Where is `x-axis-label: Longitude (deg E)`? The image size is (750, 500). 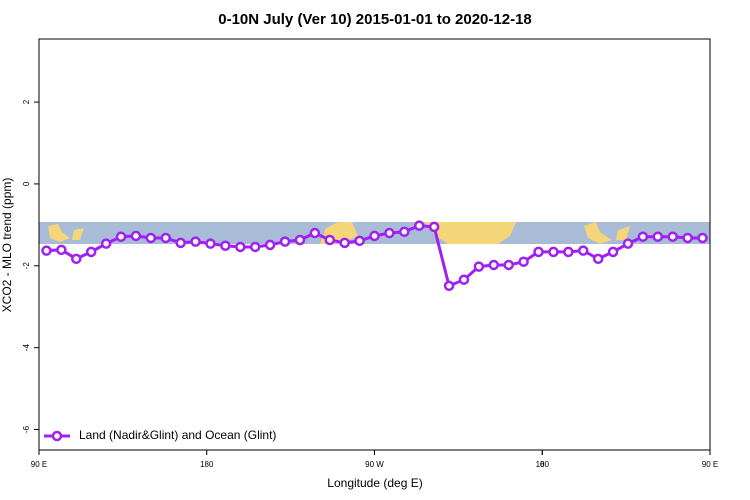 x-axis-label: Longitude (deg E) is located at coordinates (374, 483).